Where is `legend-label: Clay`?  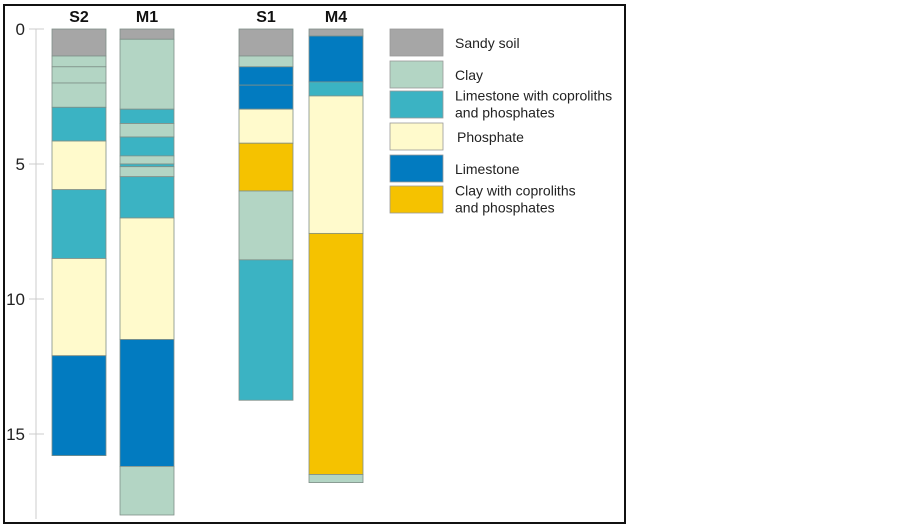
legend-label: Clay is located at coordinates (469, 75).